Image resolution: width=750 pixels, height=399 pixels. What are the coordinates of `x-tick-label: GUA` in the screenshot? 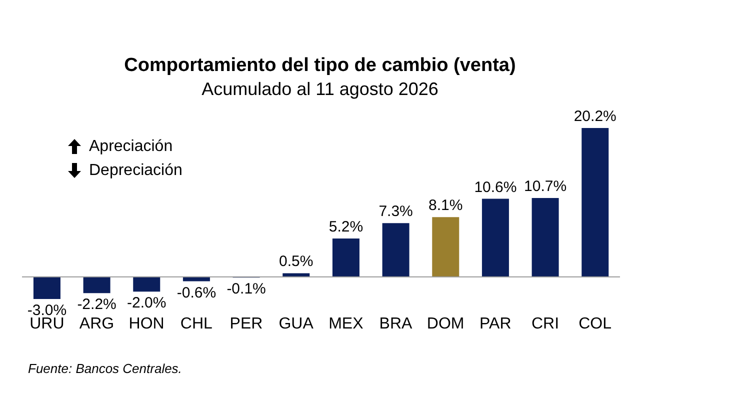 It's located at (296, 323).